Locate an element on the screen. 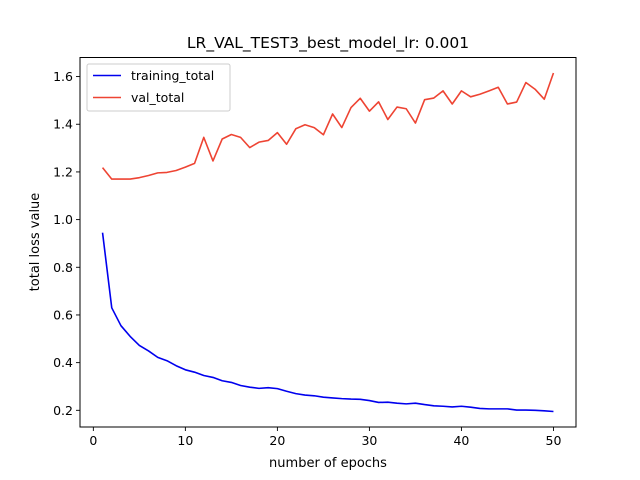 The height and width of the screenshot is (480, 640). chart-title: LR_VAL_TEST3_best_model_lr: 0.001 is located at coordinates (328, 43).